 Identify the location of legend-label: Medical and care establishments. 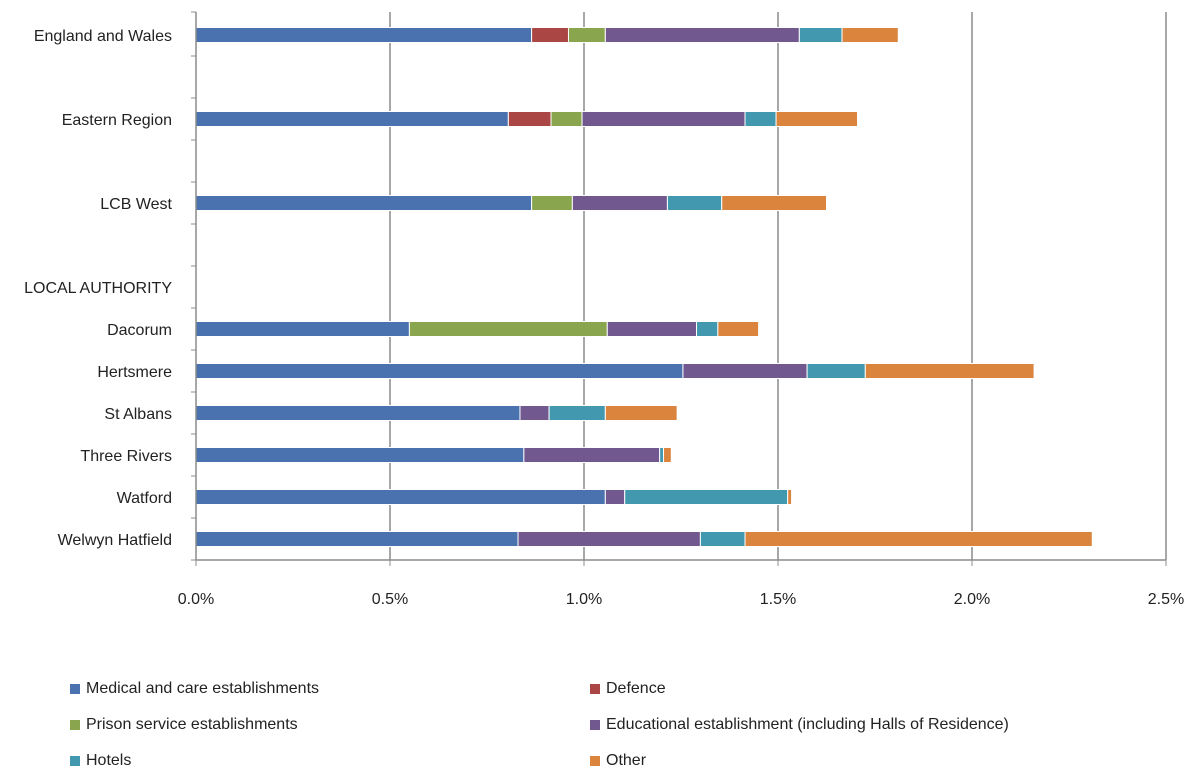
(203, 688).